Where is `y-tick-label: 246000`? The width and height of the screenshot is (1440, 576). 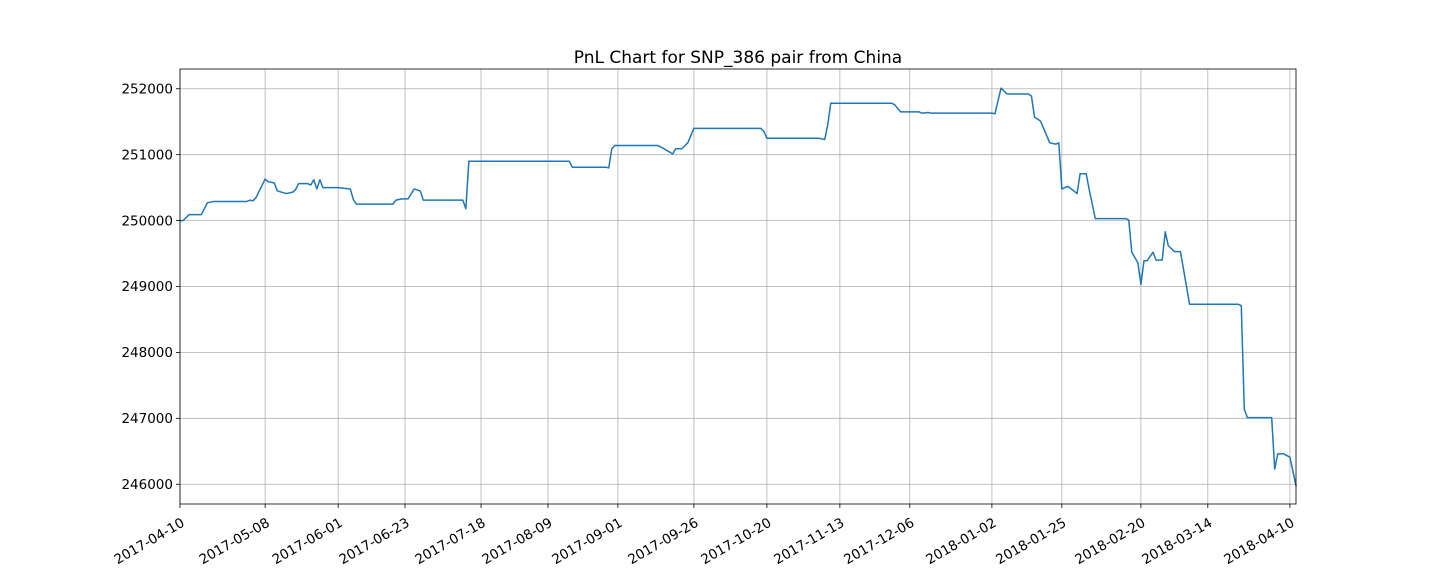 y-tick-label: 246000 is located at coordinates (147, 485).